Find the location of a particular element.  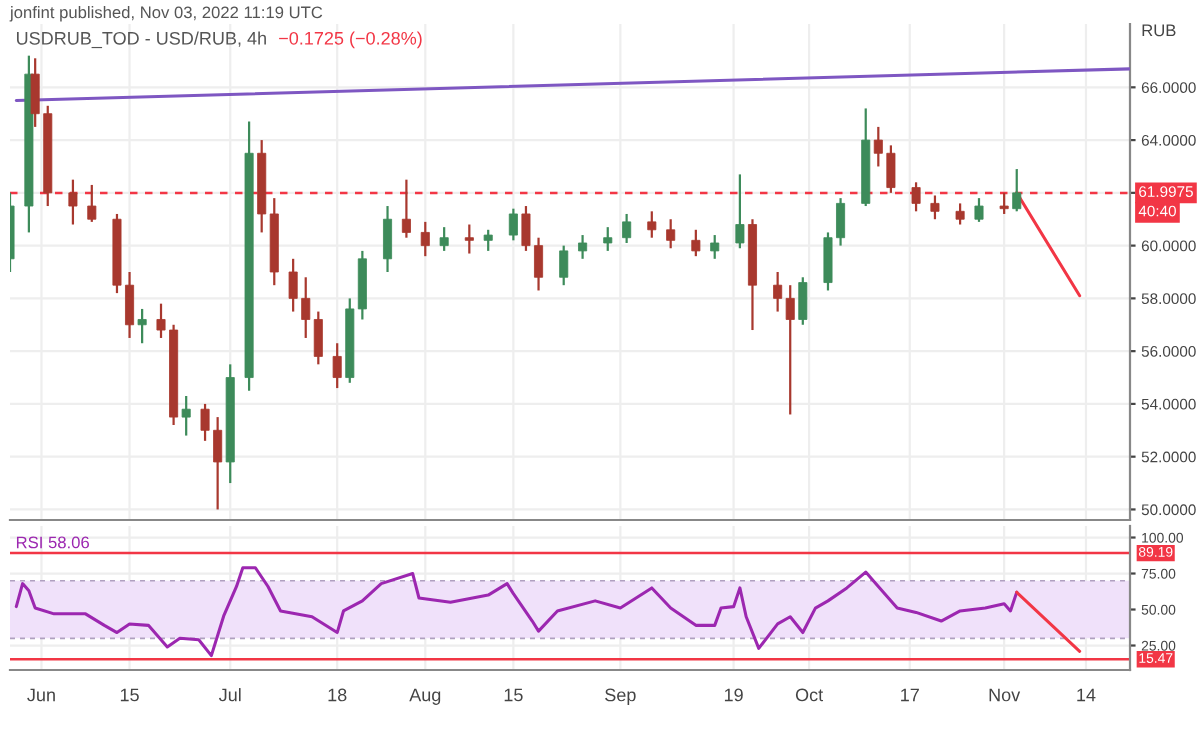

x-tick-label: Jun is located at coordinates (41, 695).